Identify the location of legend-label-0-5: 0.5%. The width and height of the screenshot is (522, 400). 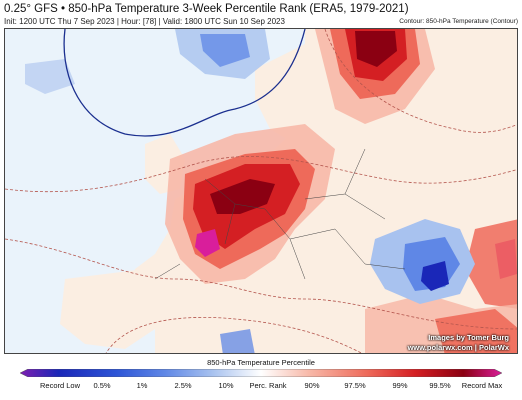
(102, 385).